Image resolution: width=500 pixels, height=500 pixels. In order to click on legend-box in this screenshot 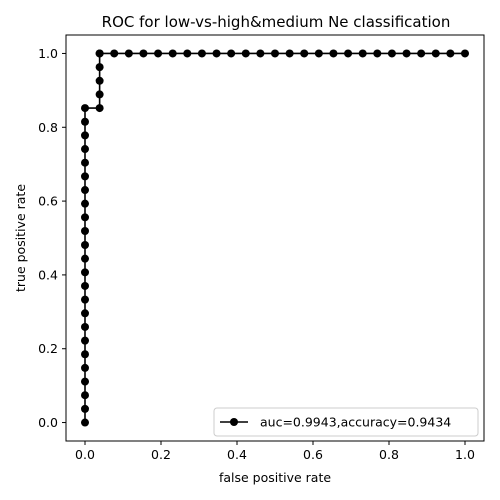, I will do `click(346, 422)`.